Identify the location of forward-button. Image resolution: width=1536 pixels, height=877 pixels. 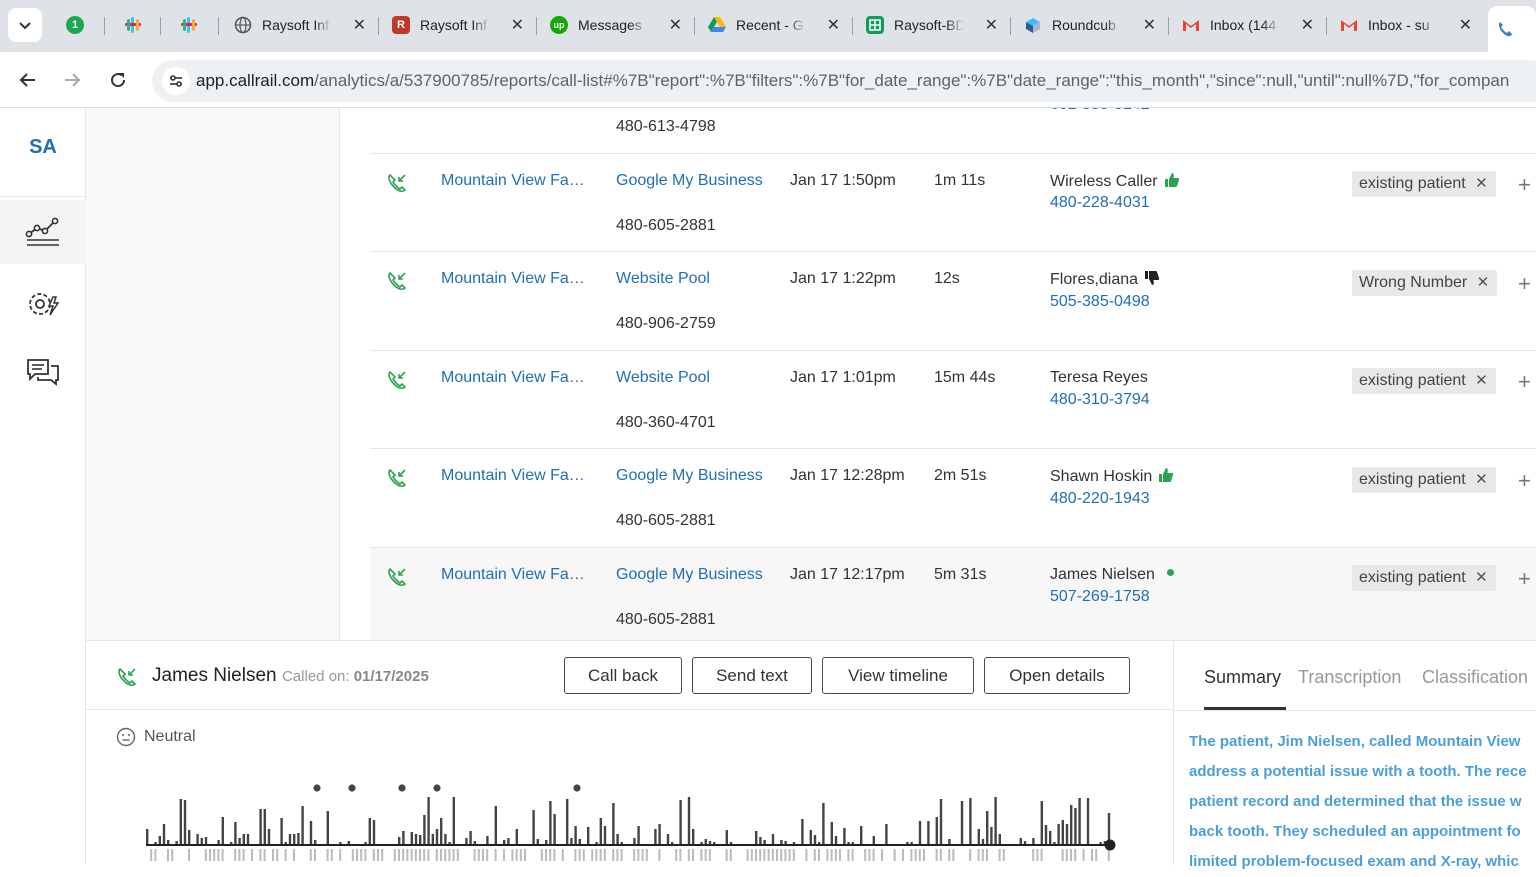
(72, 80).